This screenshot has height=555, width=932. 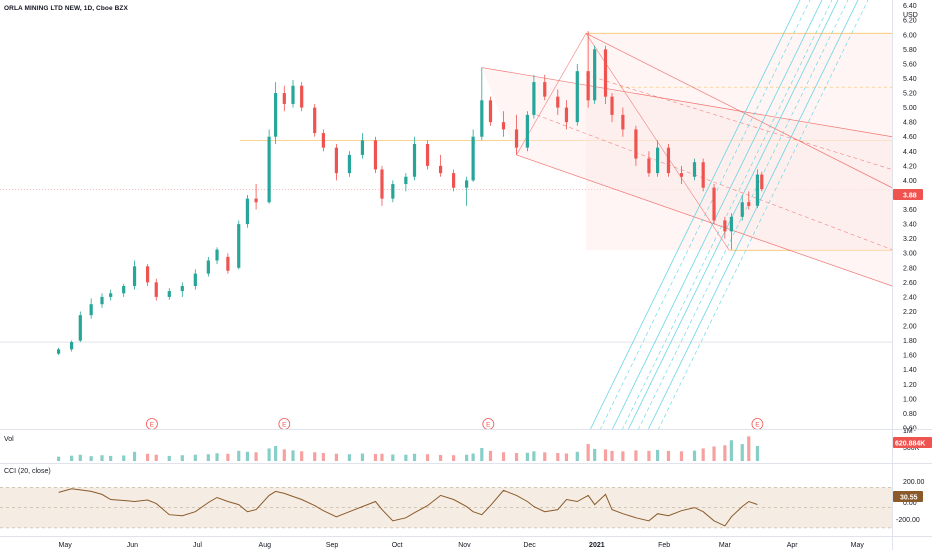 I want to click on price-tick-label: 4.80, so click(x=910, y=123).